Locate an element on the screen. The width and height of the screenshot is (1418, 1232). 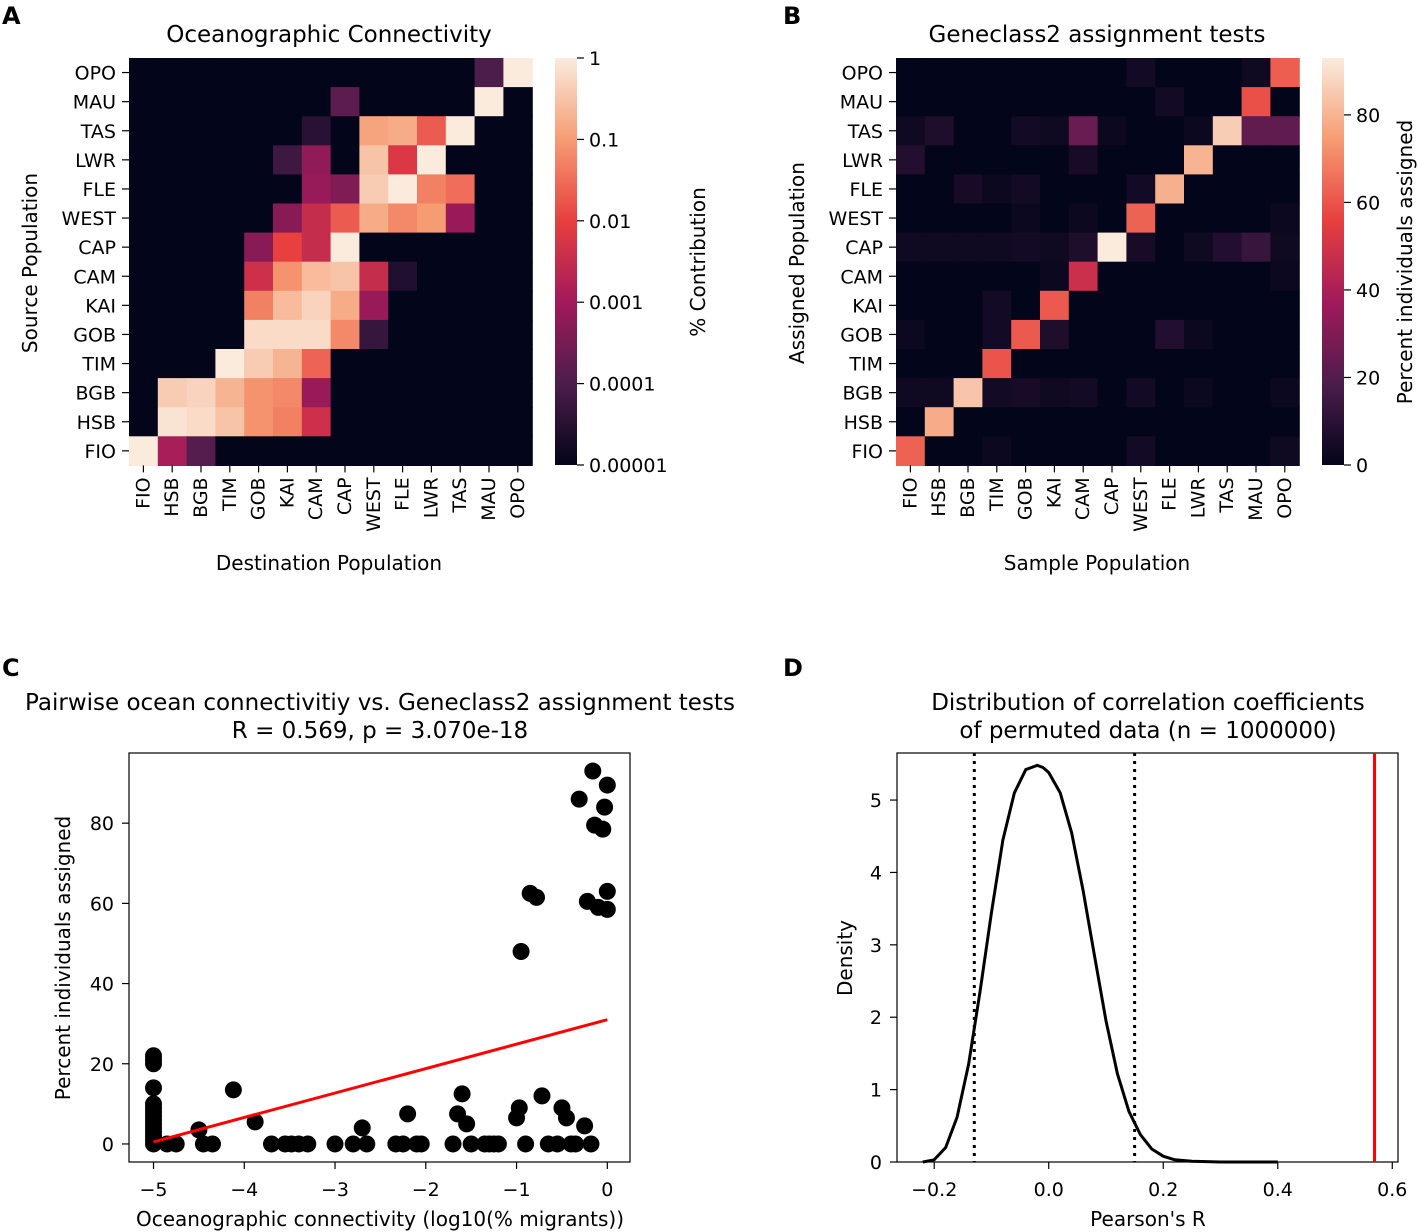
x-tick-label: TIM is located at coordinates (230, 494).